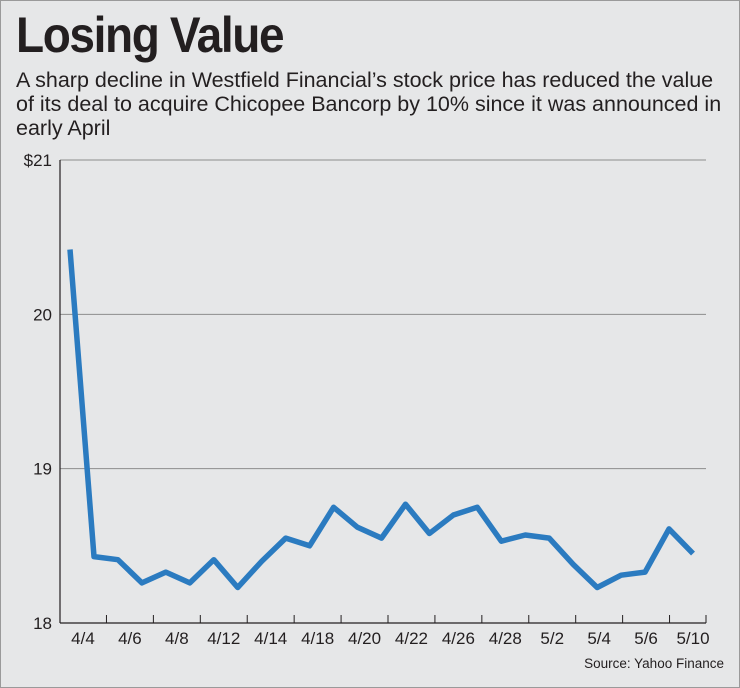 This screenshot has height=688, width=740. Describe the element at coordinates (42, 623) in the screenshot. I see `y-tick-label: 18` at that location.